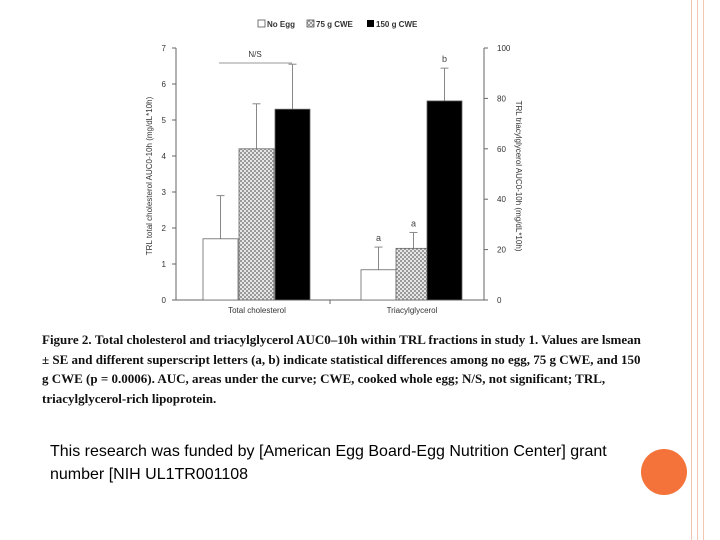 The height and width of the screenshot is (540, 720). What do you see at coordinates (501, 98) in the screenshot?
I see `right-tick-label: 80` at bounding box center [501, 98].